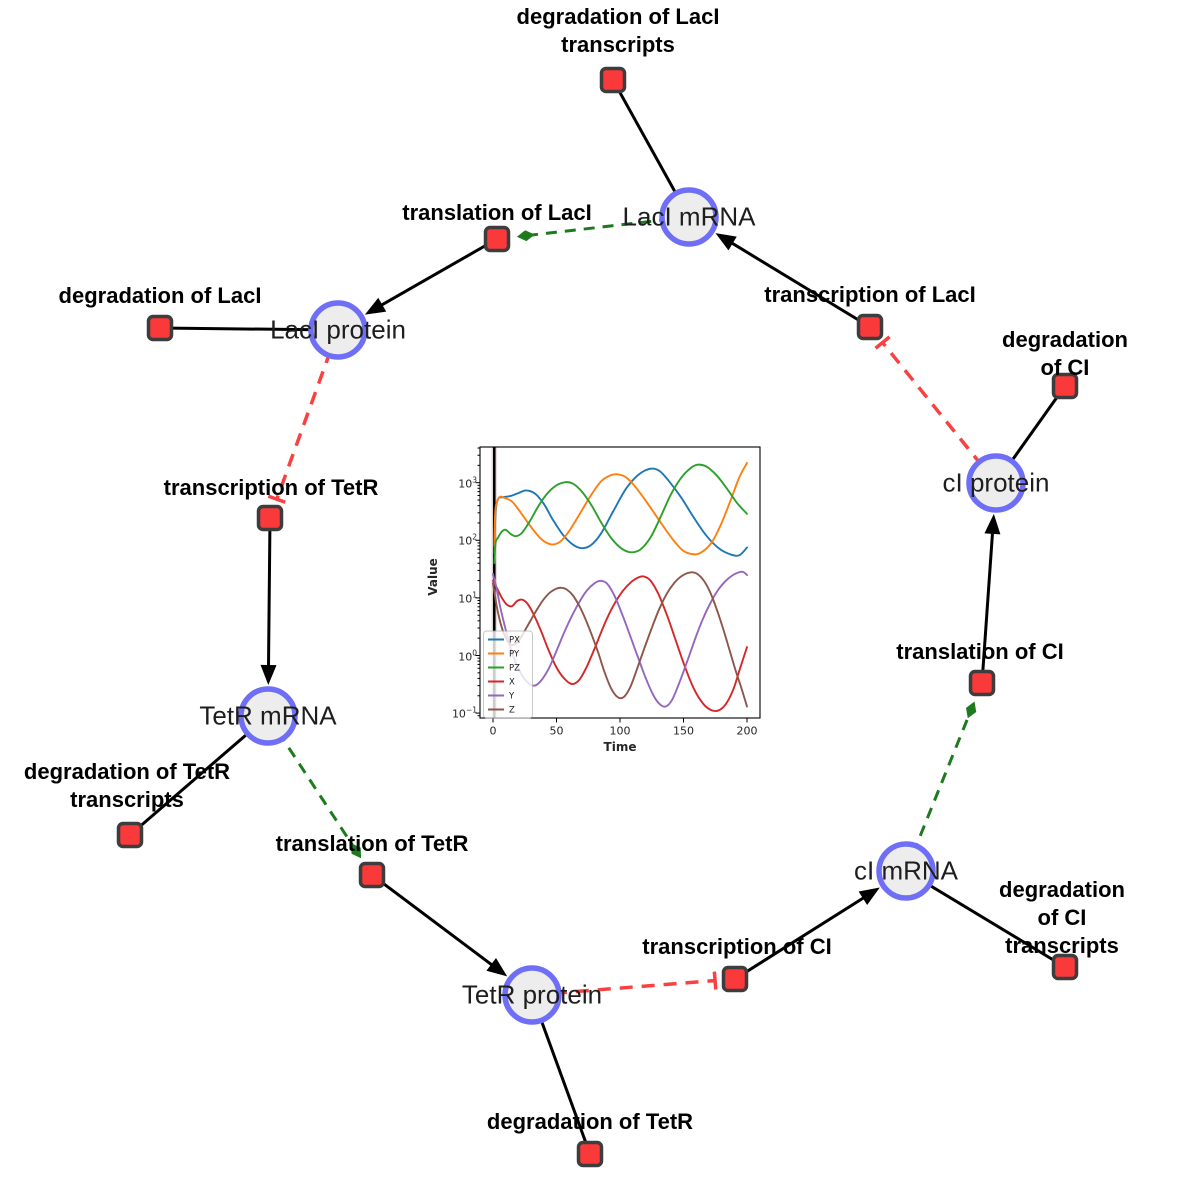 This screenshot has height=1200, width=1189. What do you see at coordinates (268, 675) in the screenshot?
I see `edge-transc_TetR-TetR_mRNA-arrowhead` at bounding box center [268, 675].